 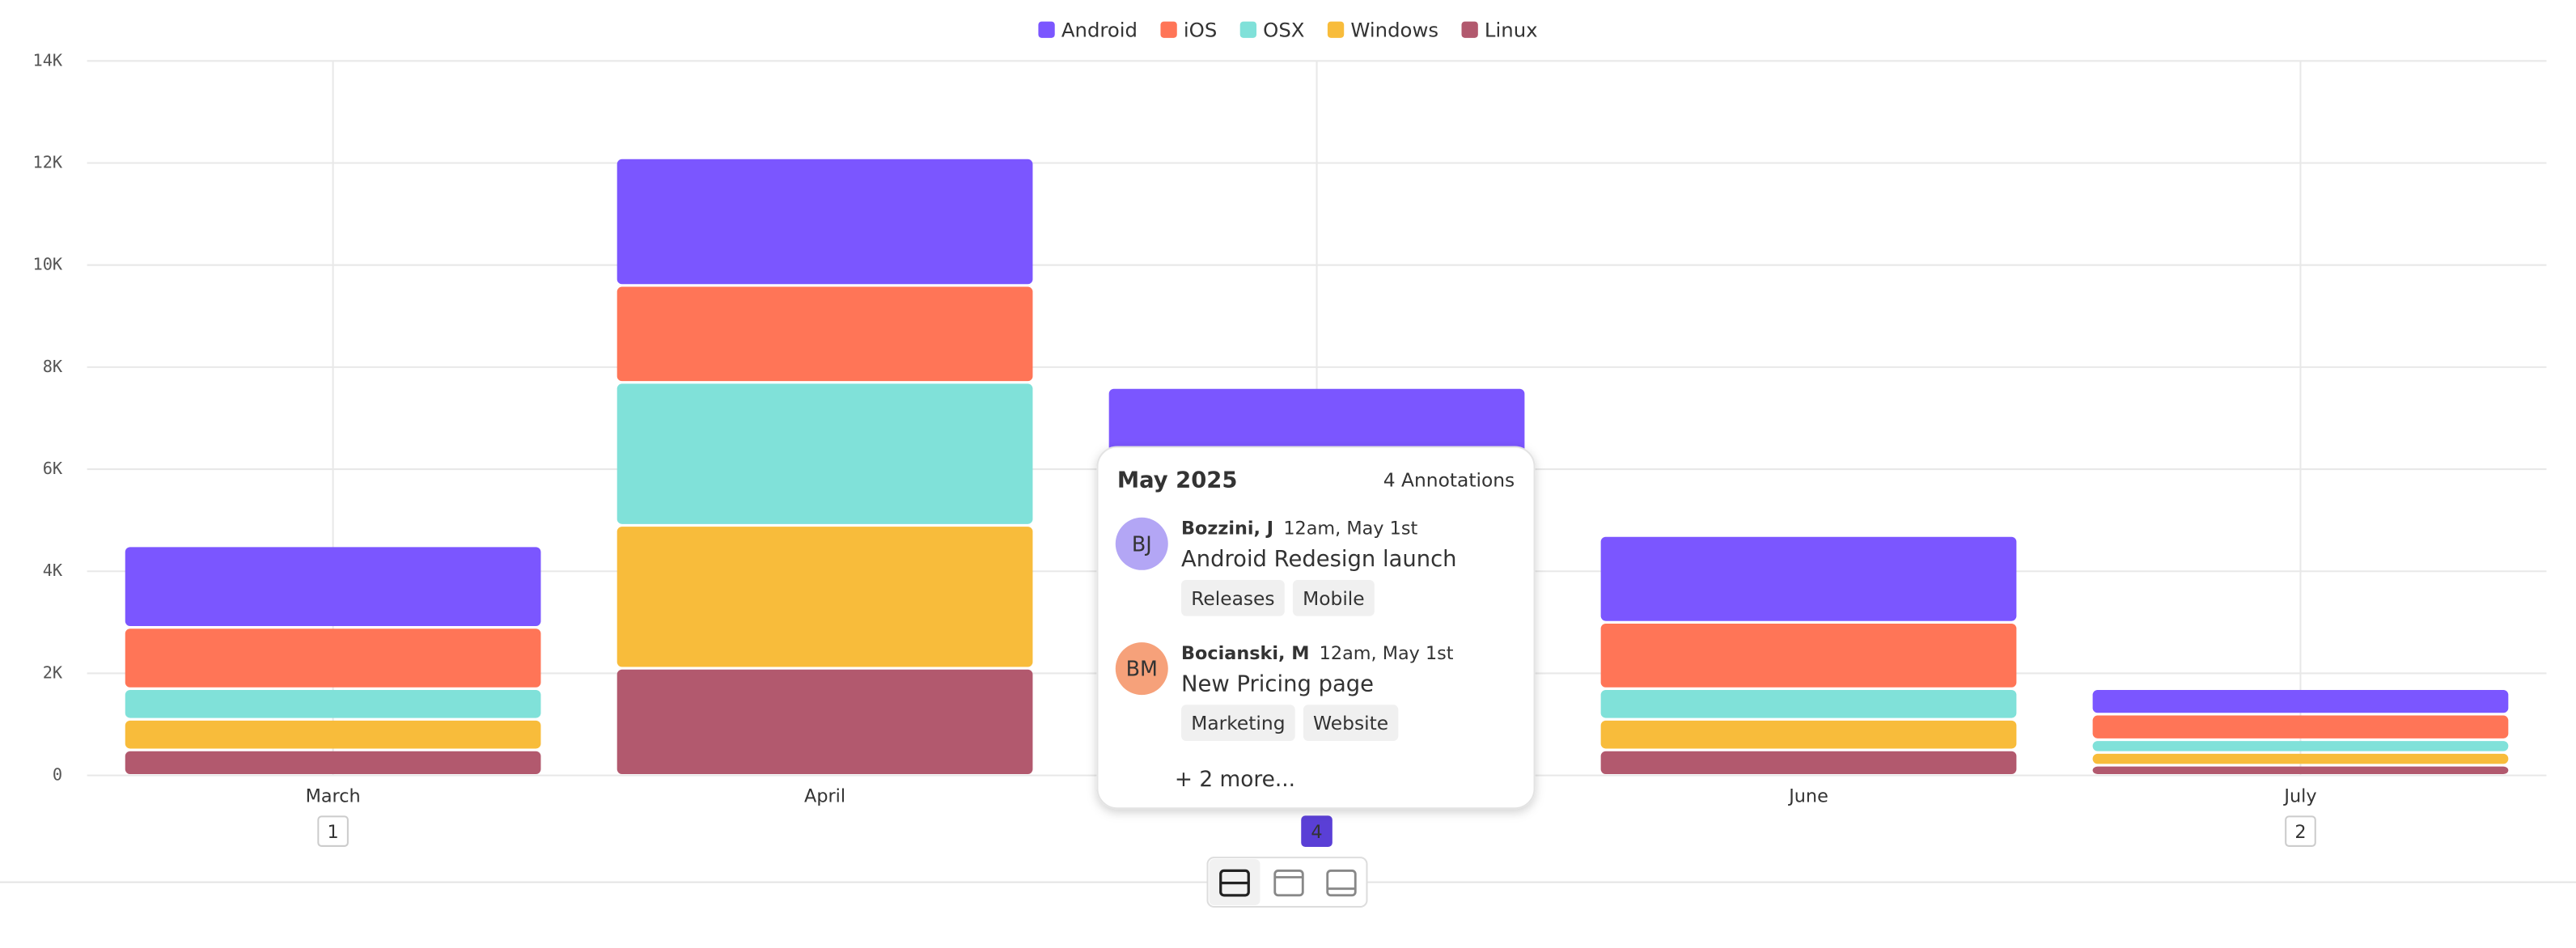 I want to click on y-tick-label: 4K, so click(x=53, y=570).